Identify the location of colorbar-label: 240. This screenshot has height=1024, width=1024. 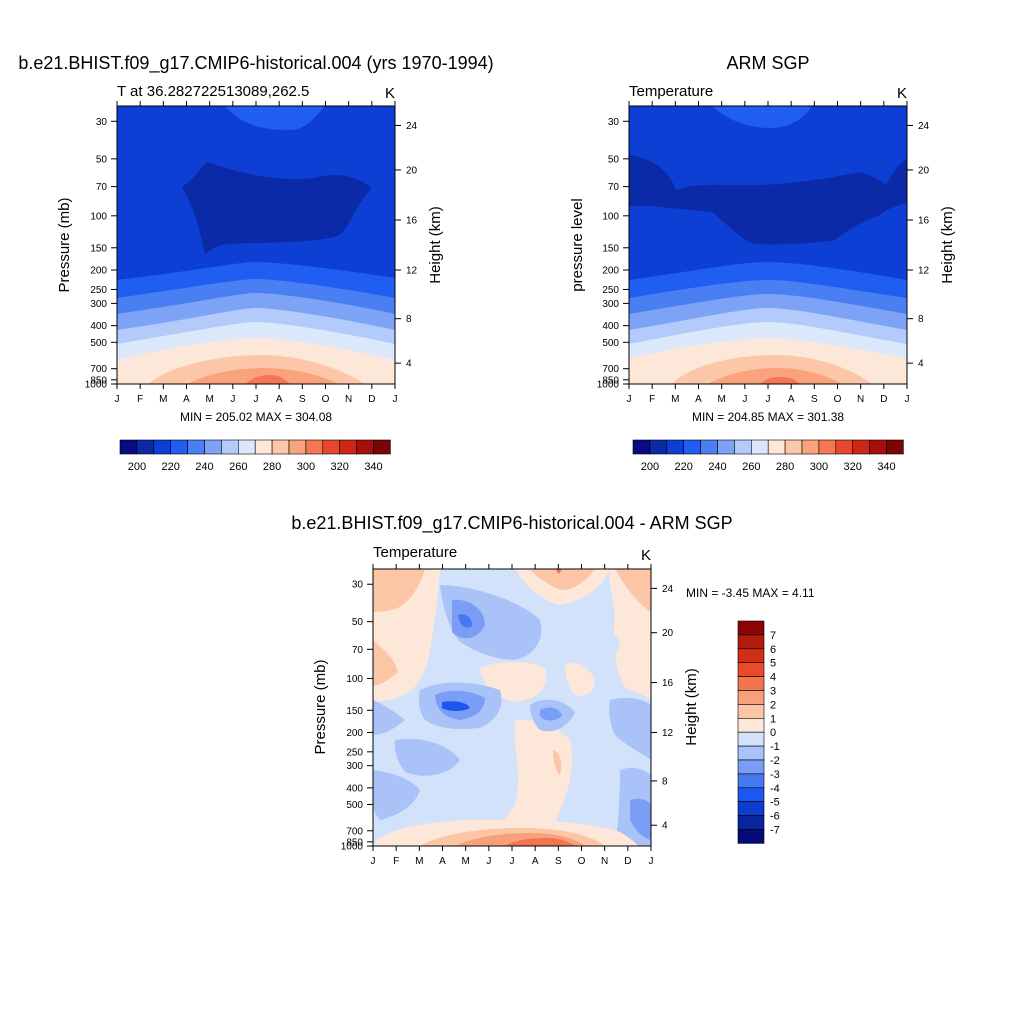
(717, 467).